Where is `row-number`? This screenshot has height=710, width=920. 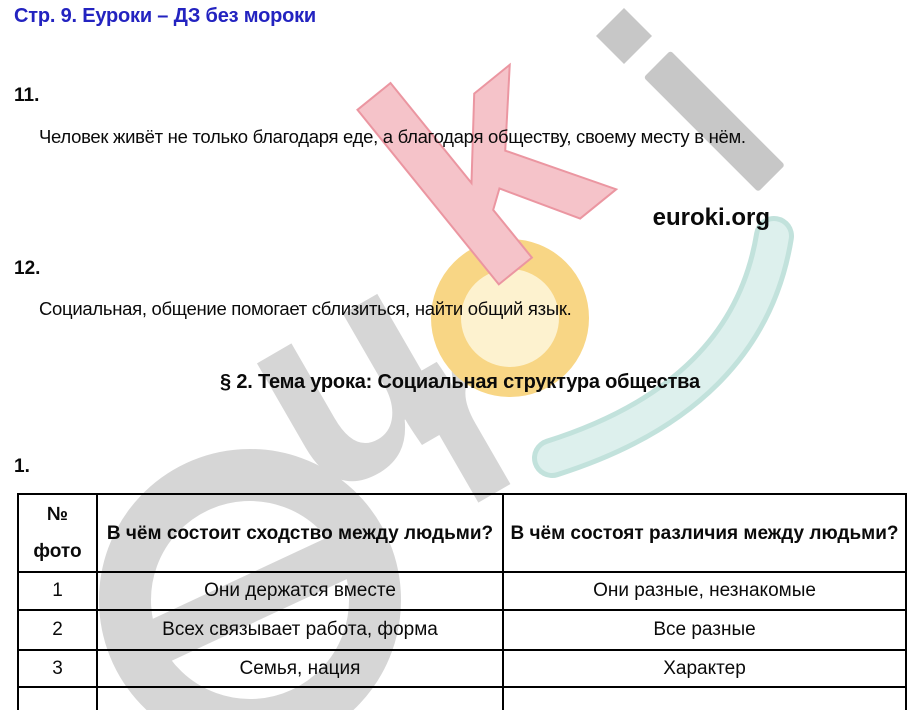 row-number is located at coordinates (57, 698).